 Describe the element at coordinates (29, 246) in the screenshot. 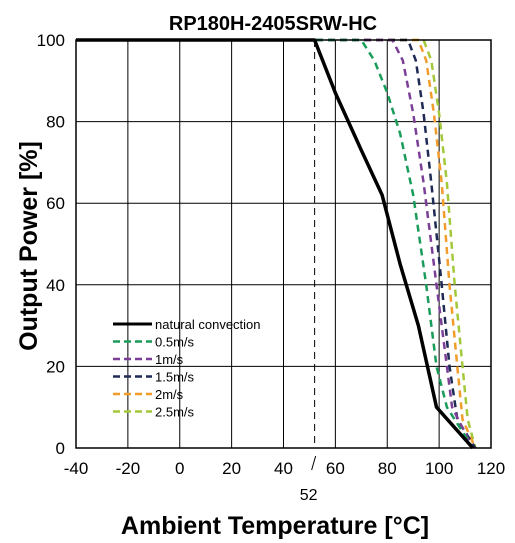

I see `y-axis-label: Output Power [%]` at that location.